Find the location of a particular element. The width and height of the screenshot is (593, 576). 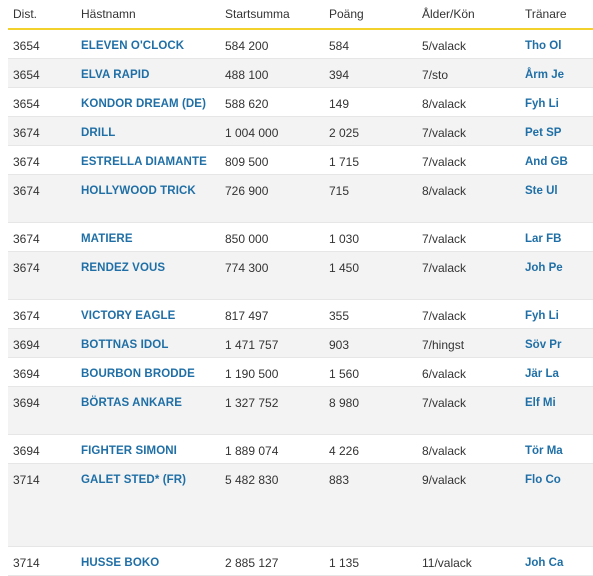

age-gender-cell: 11/valack is located at coordinates (447, 563).